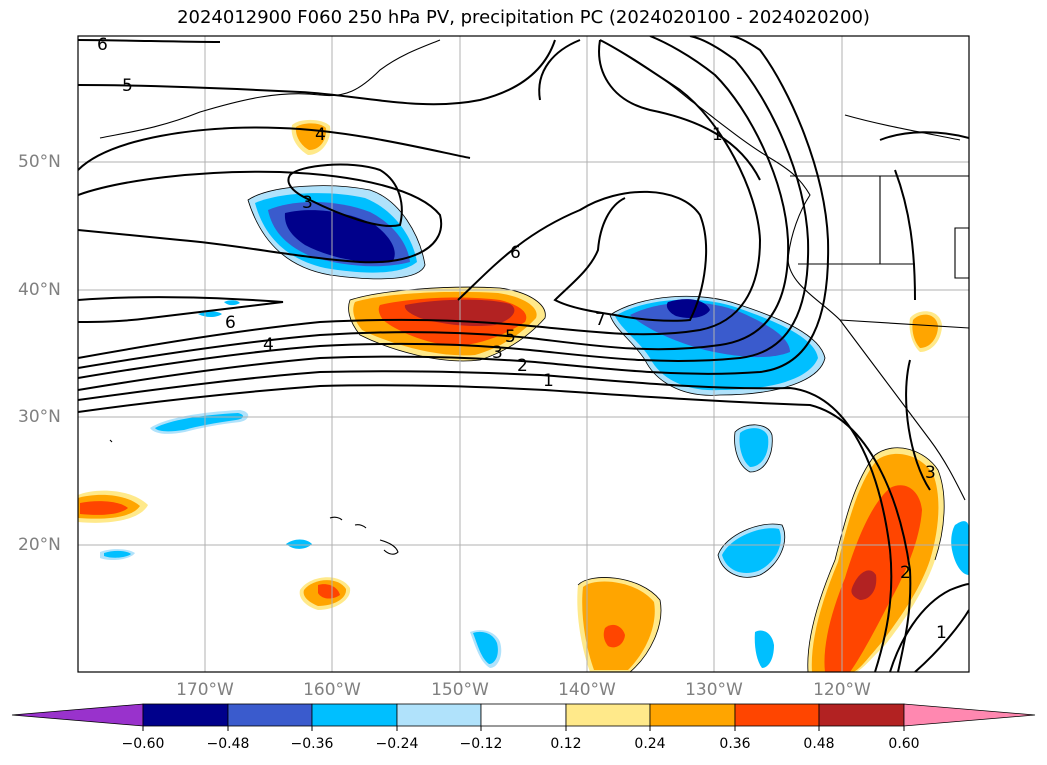 Image resolution: width=1047 pixels, height=765 pixels. Describe the element at coordinates (523, 717) in the screenshot. I see `colorbar` at that location.